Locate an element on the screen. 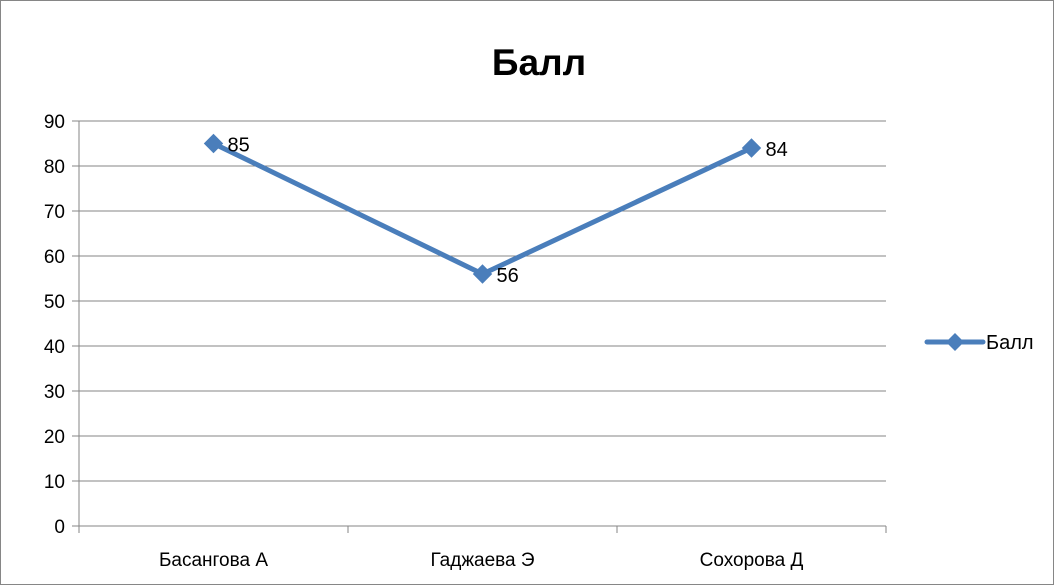 The image size is (1054, 585). legend-marker is located at coordinates (955, 342).